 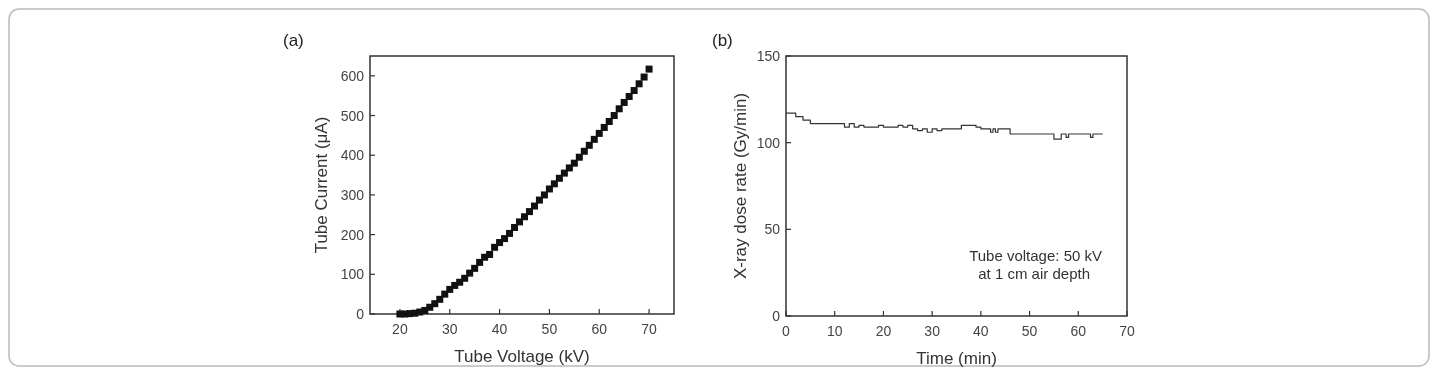 What do you see at coordinates (352, 155) in the screenshot?
I see `y-tick-label: 400` at bounding box center [352, 155].